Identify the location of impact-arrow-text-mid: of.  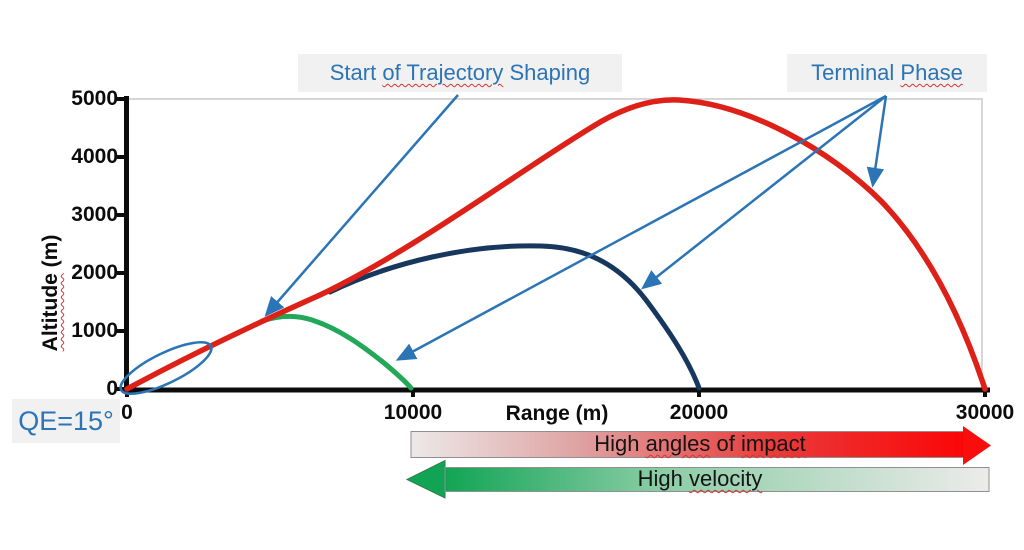
(725, 443).